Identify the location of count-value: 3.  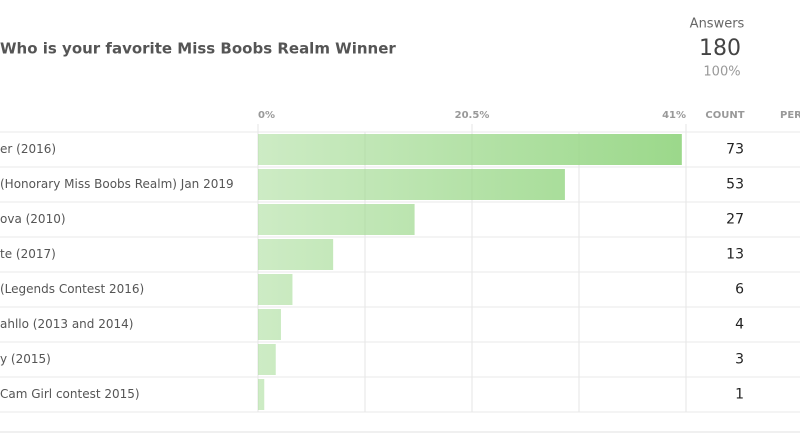
(739, 360).